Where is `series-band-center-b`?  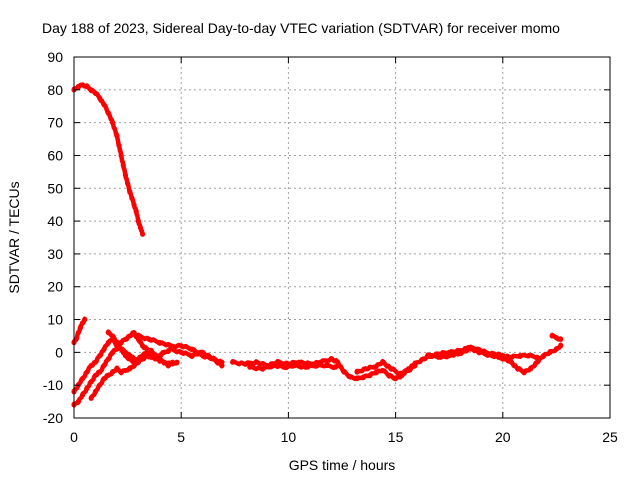
series-band-center-b is located at coordinates (196, 355).